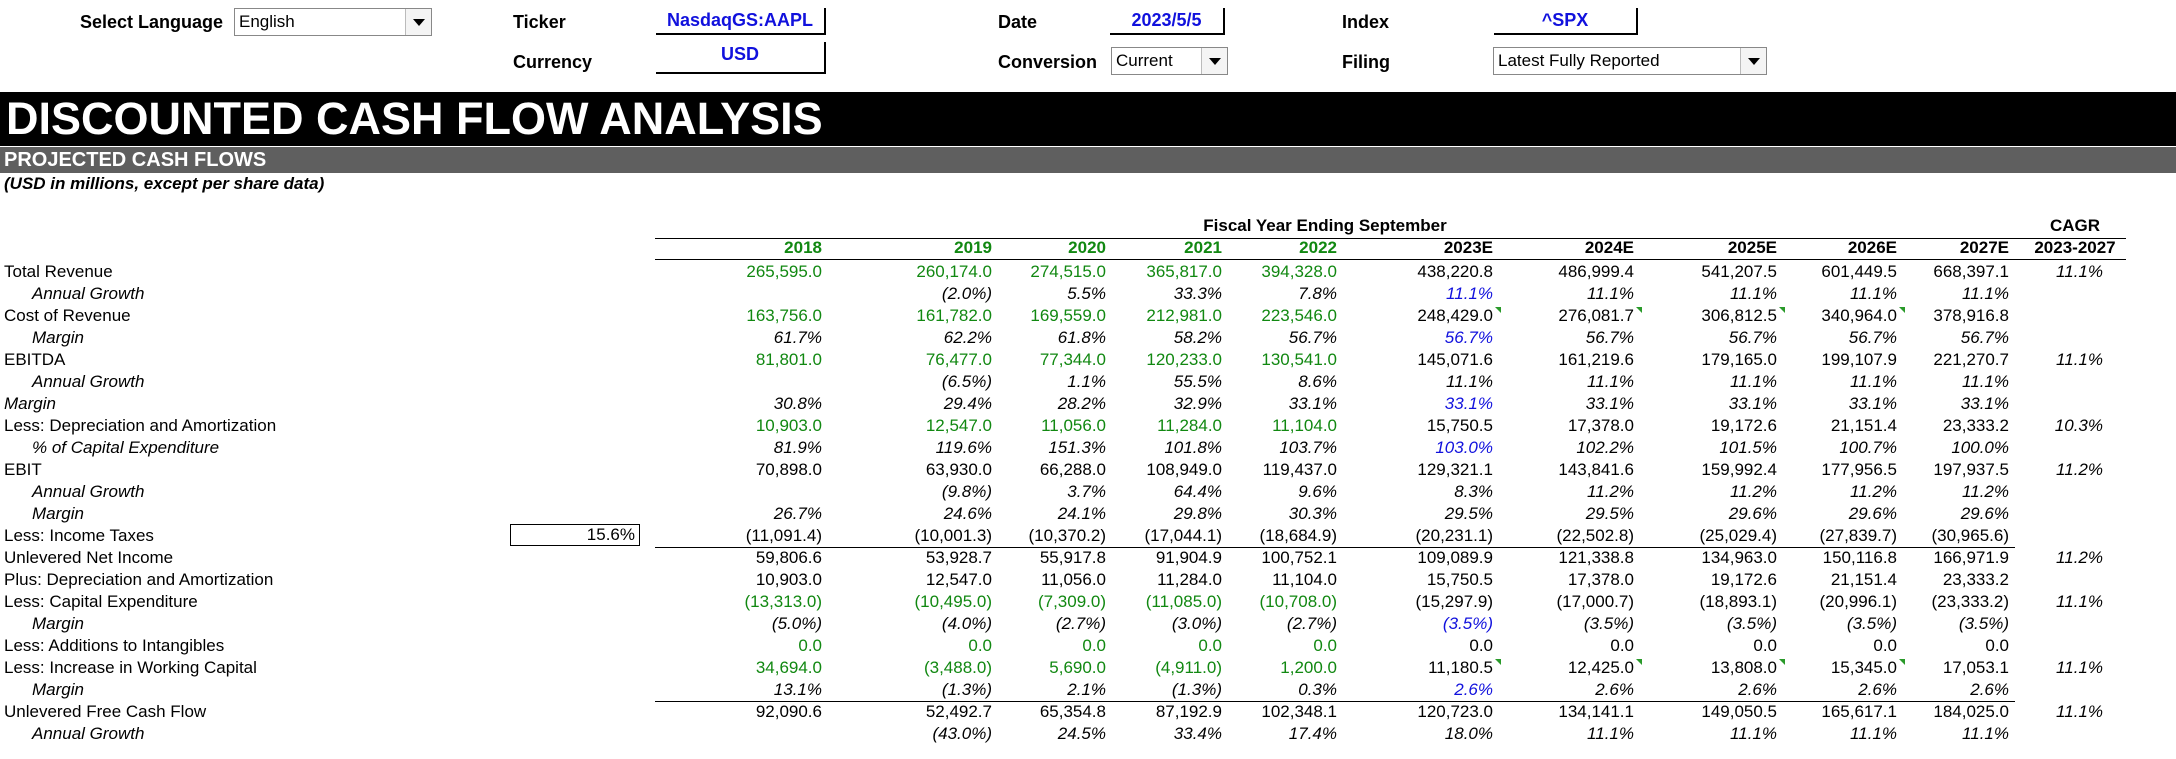 The image size is (2176, 759). I want to click on table-cell: 29.8%, so click(1197, 513).